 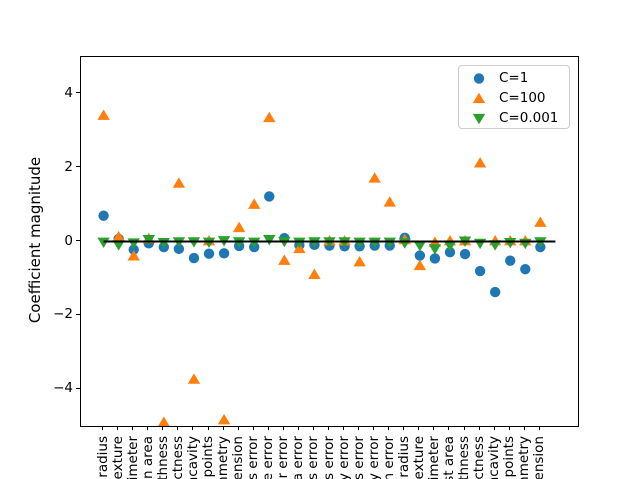 What do you see at coordinates (479, 457) in the screenshot?
I see `x-tick-label: worst compactness` at bounding box center [479, 457].